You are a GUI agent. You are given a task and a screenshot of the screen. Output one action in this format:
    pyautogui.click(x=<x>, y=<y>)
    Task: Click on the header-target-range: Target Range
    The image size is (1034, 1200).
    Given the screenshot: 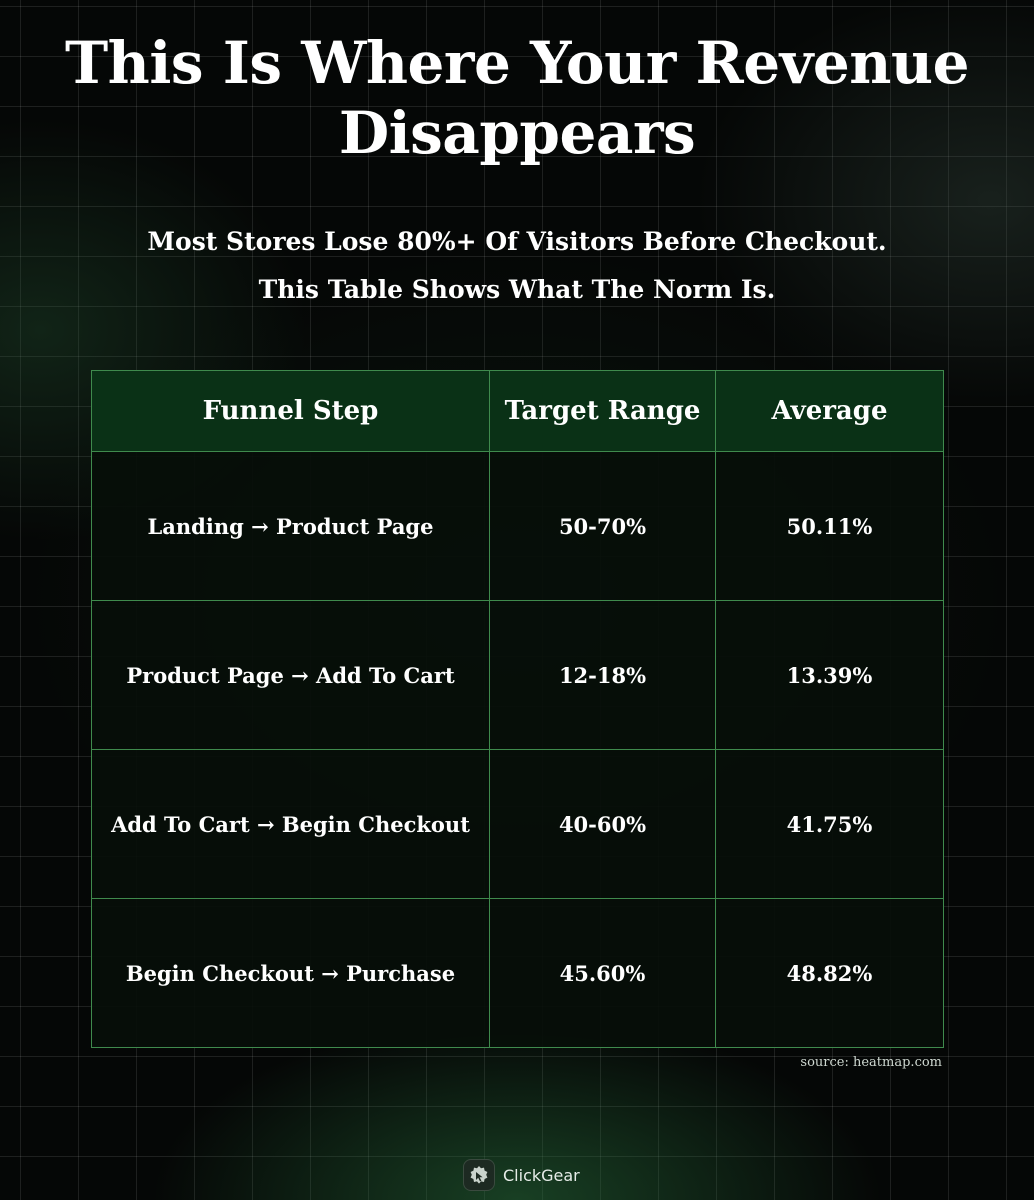 What is the action you would take?
    pyautogui.click(x=602, y=411)
    